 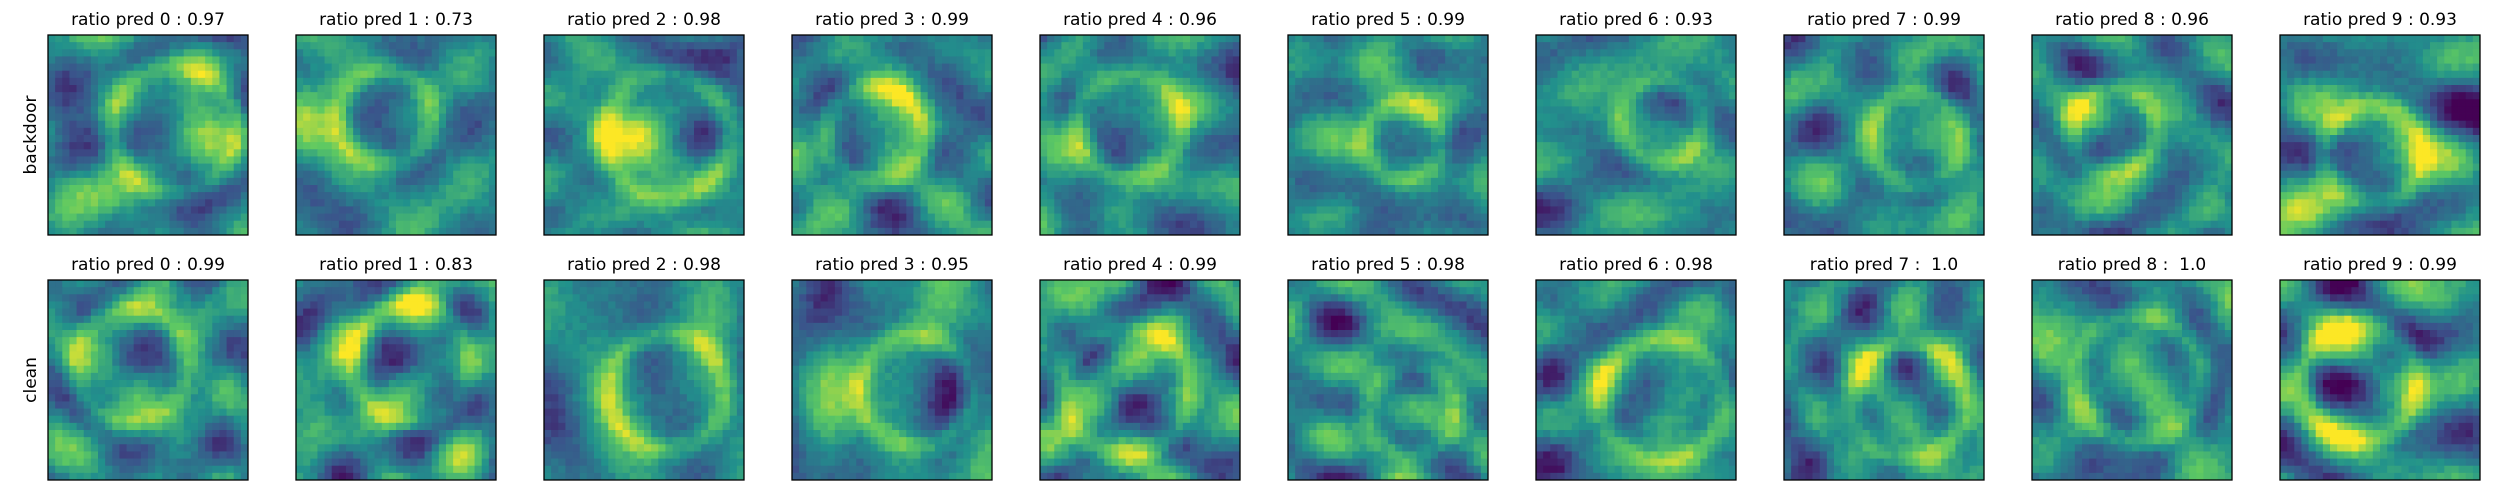 What do you see at coordinates (396, 135) in the screenshot?
I see `panel-frame` at bounding box center [396, 135].